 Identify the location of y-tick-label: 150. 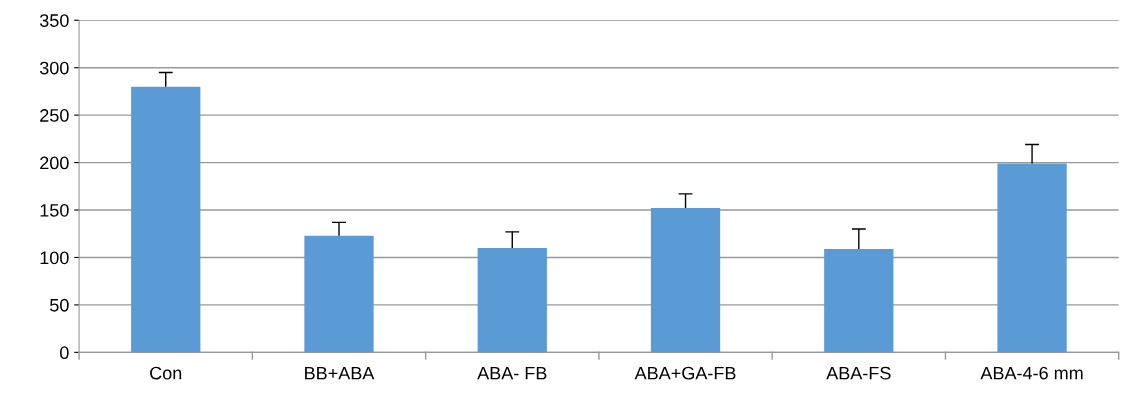
(54, 210).